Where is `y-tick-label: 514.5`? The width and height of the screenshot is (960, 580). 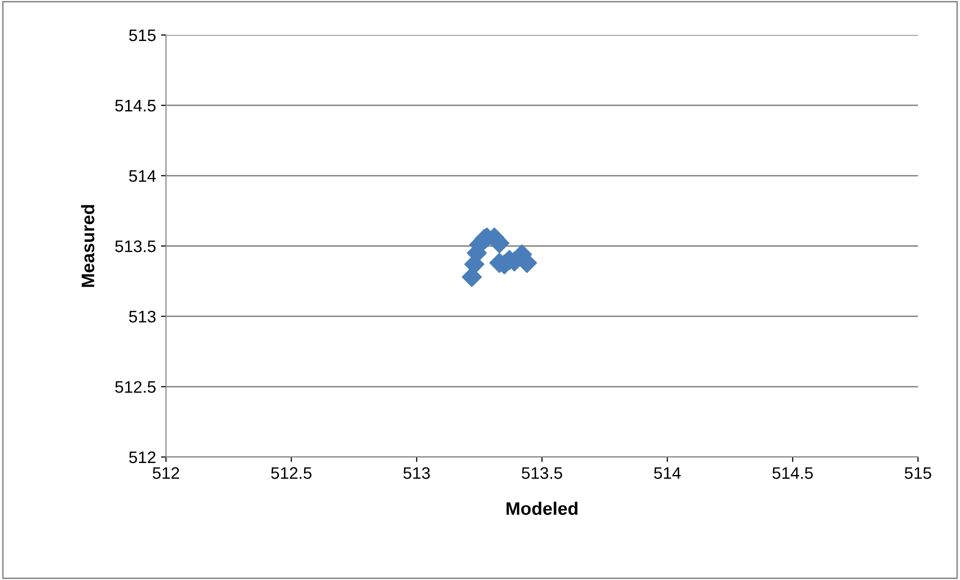
y-tick-label: 514.5 is located at coordinates (135, 106).